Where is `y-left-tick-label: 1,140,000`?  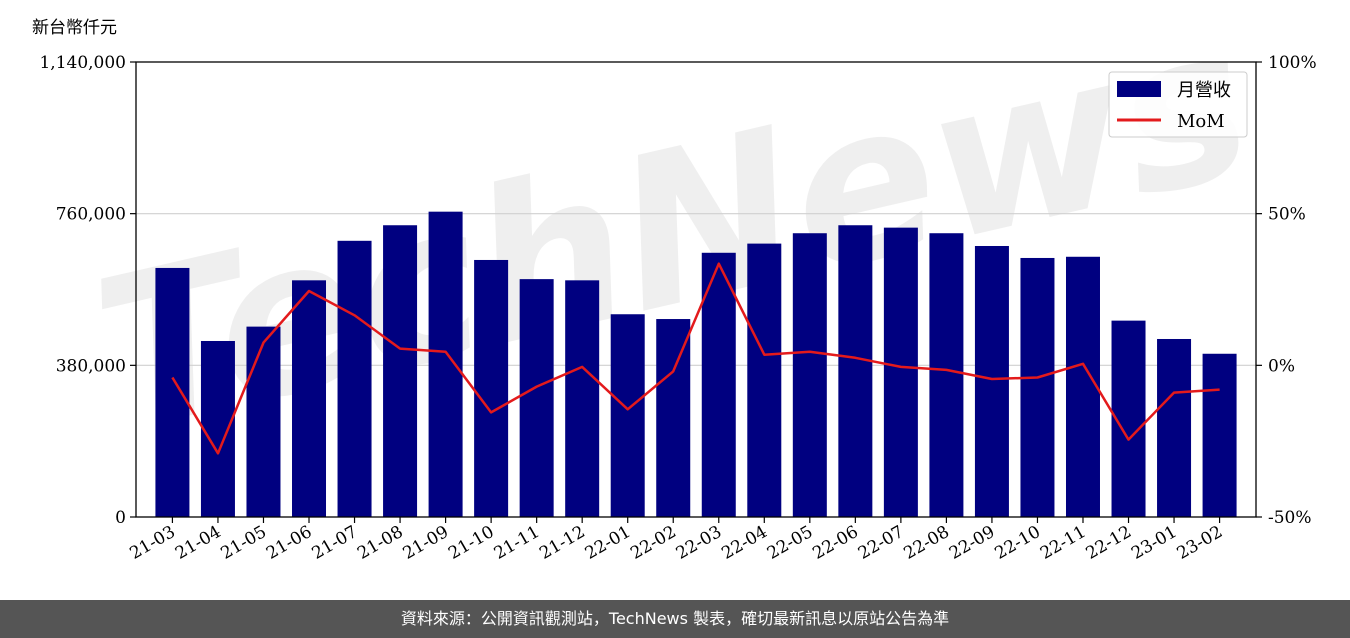 y-left-tick-label: 1,140,000 is located at coordinates (82, 63).